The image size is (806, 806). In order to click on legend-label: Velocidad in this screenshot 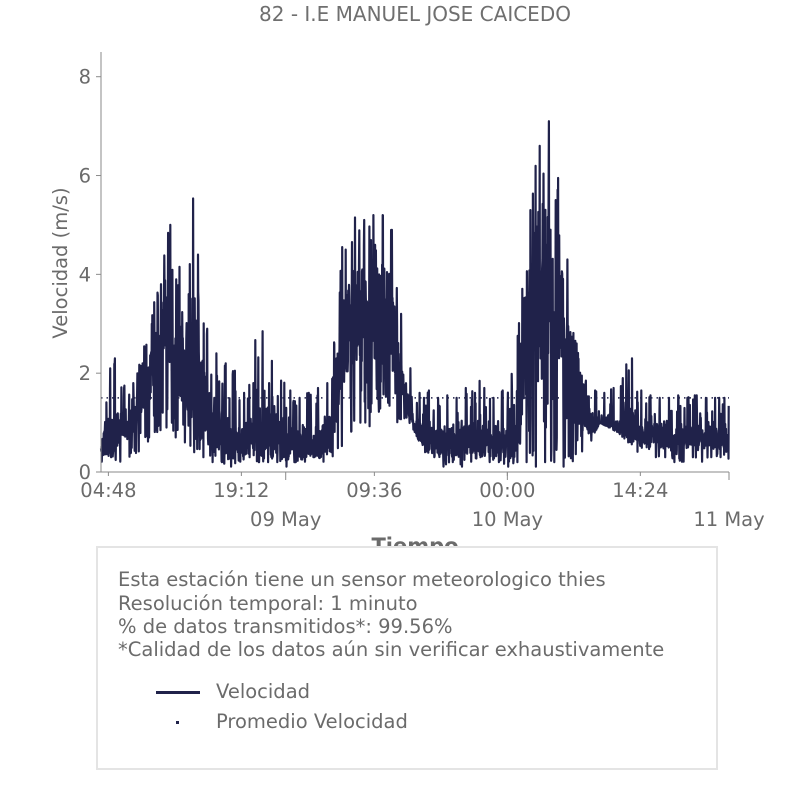, I will do `click(263, 691)`.